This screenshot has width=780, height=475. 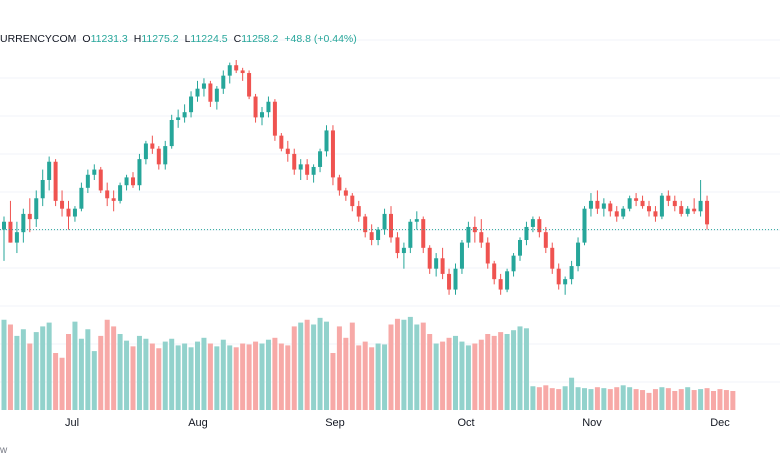 What do you see at coordinates (335, 423) in the screenshot?
I see `x-tick-label: Sep` at bounding box center [335, 423].